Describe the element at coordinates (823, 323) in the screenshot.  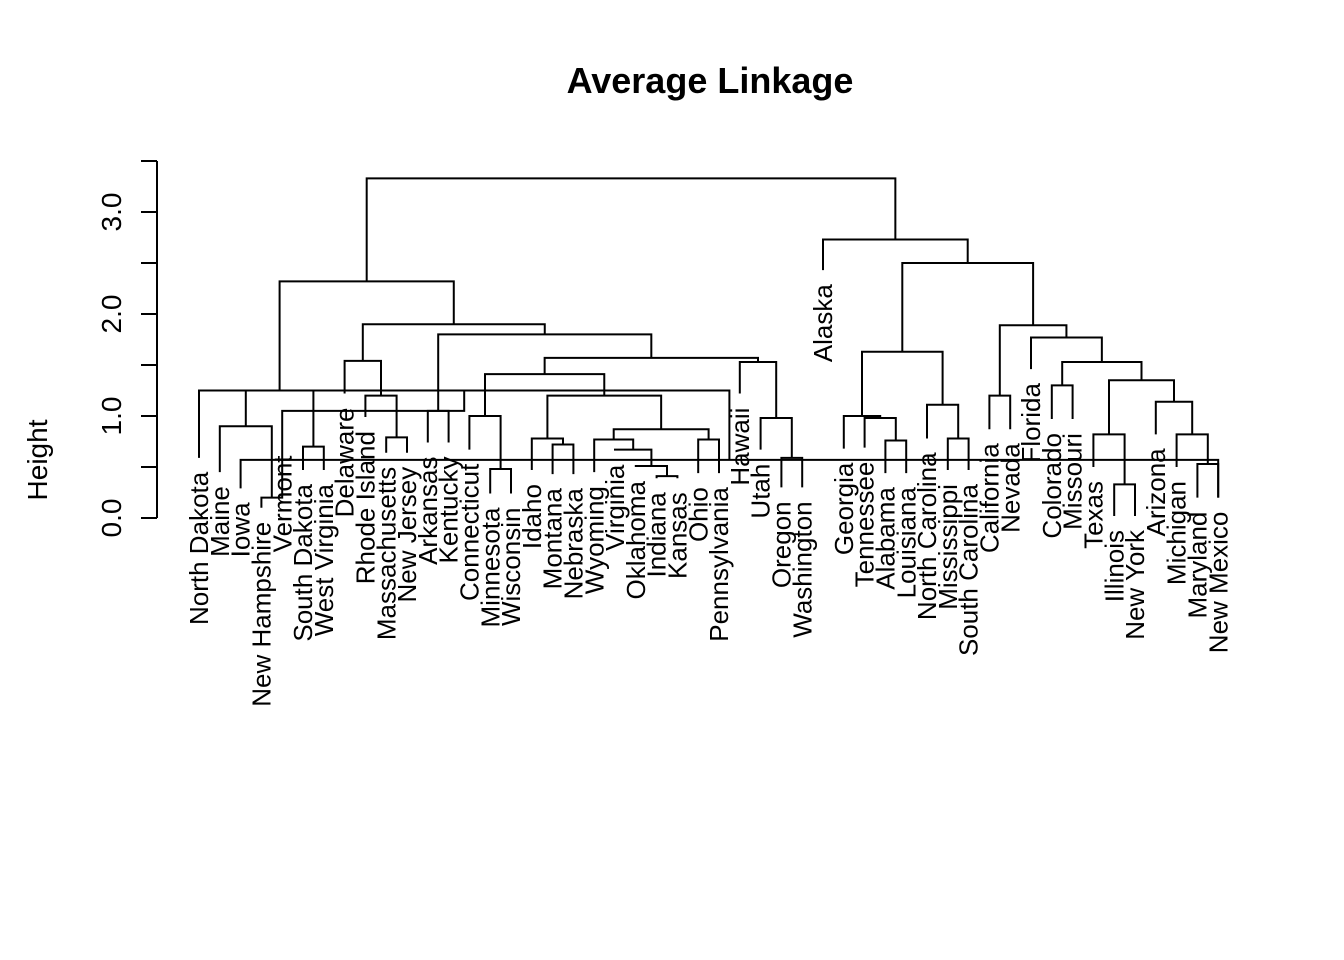
I see `leaf-label: Alaska` at that location.